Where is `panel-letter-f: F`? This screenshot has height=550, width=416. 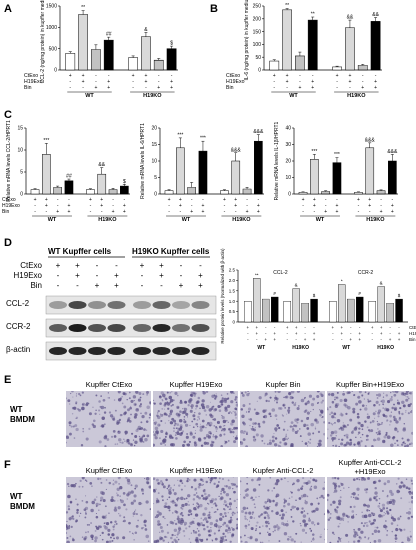 panel-letter-f: F is located at coordinates (7, 465).